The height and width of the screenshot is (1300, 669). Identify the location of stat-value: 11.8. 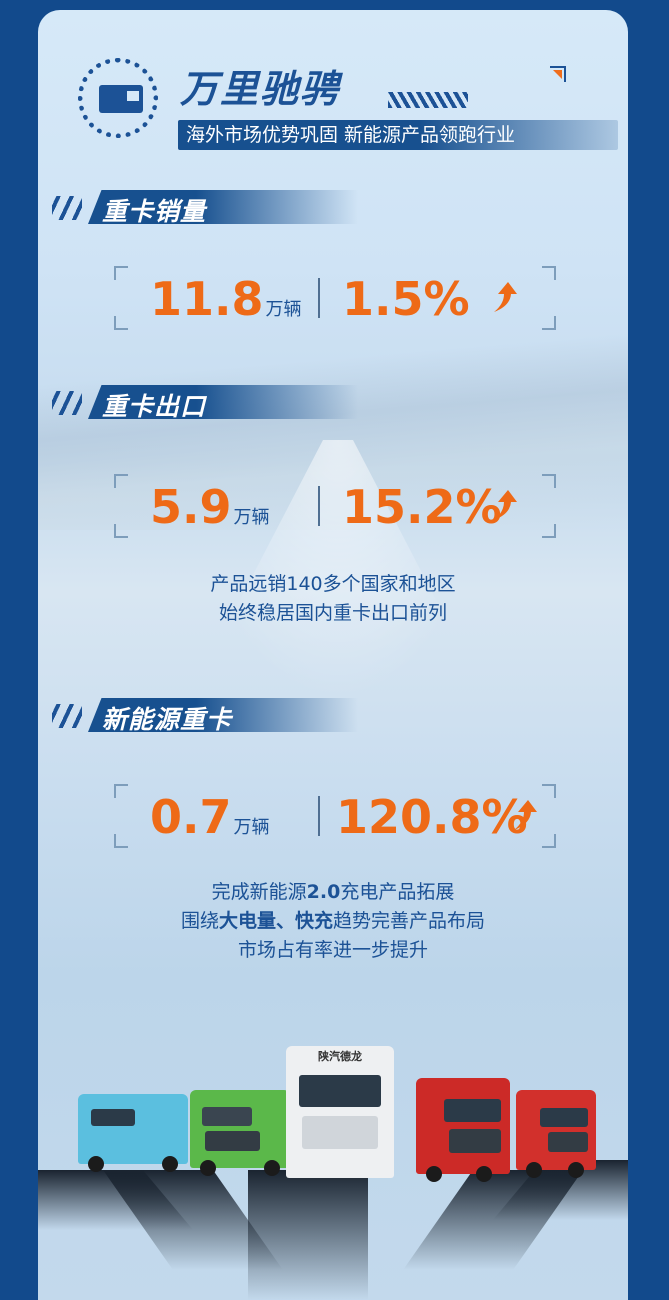
(207, 299).